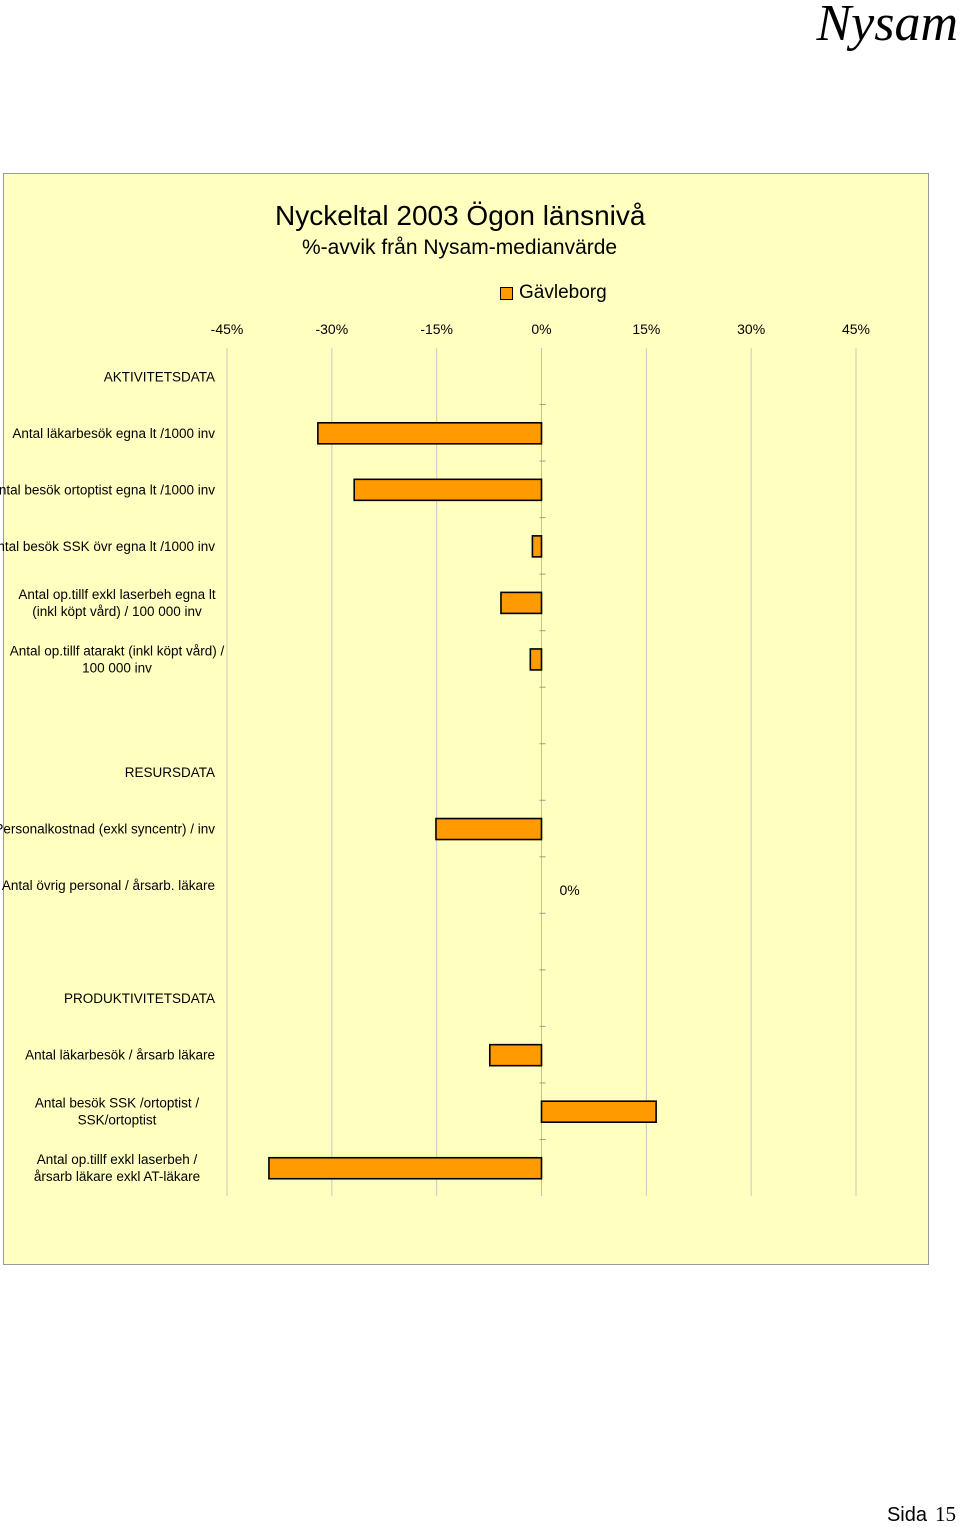 The width and height of the screenshot is (960, 1527). What do you see at coordinates (113, 433) in the screenshot?
I see `category-label: Antal läkarbesök egna lt /1000 inv` at bounding box center [113, 433].